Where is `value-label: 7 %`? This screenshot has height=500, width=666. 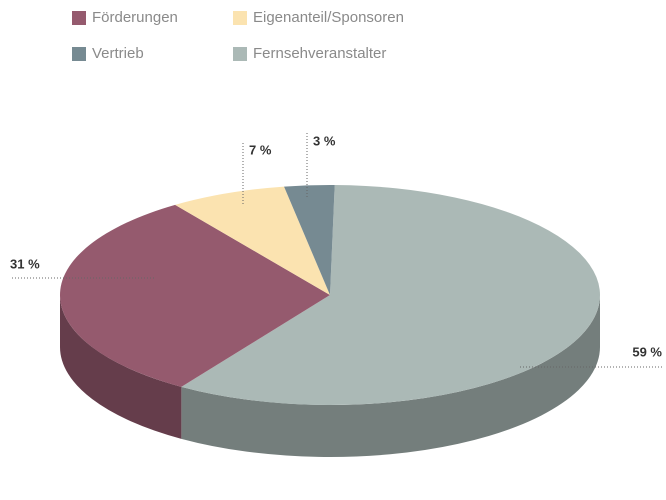 value-label: 7 % is located at coordinates (260, 149).